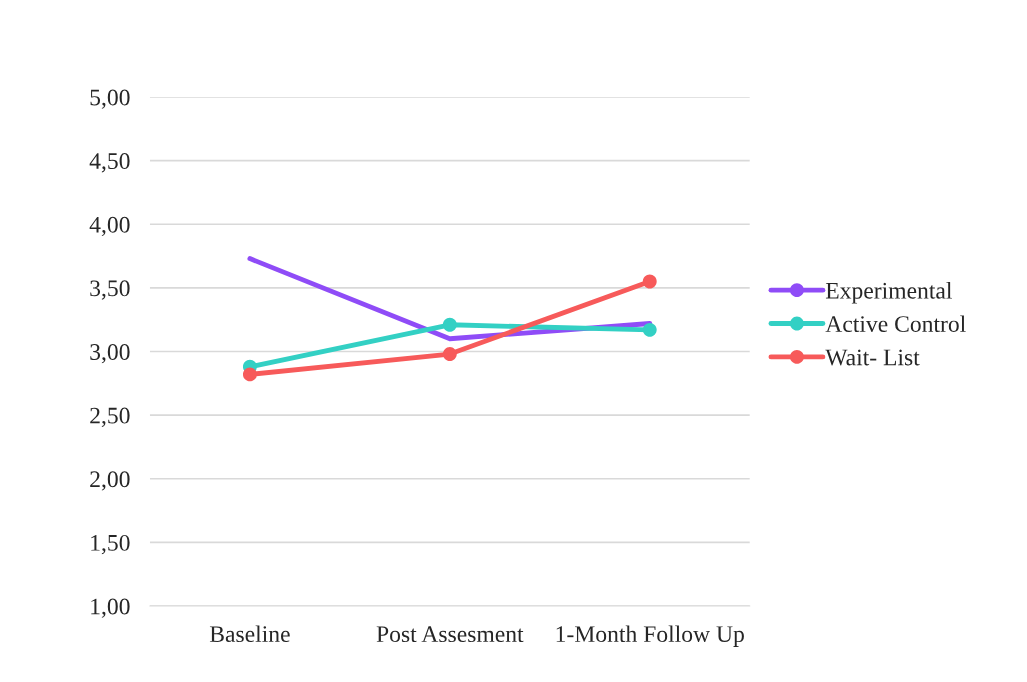  What do you see at coordinates (650, 636) in the screenshot?
I see `x-tick-label: 1-Month Follow Up` at bounding box center [650, 636].